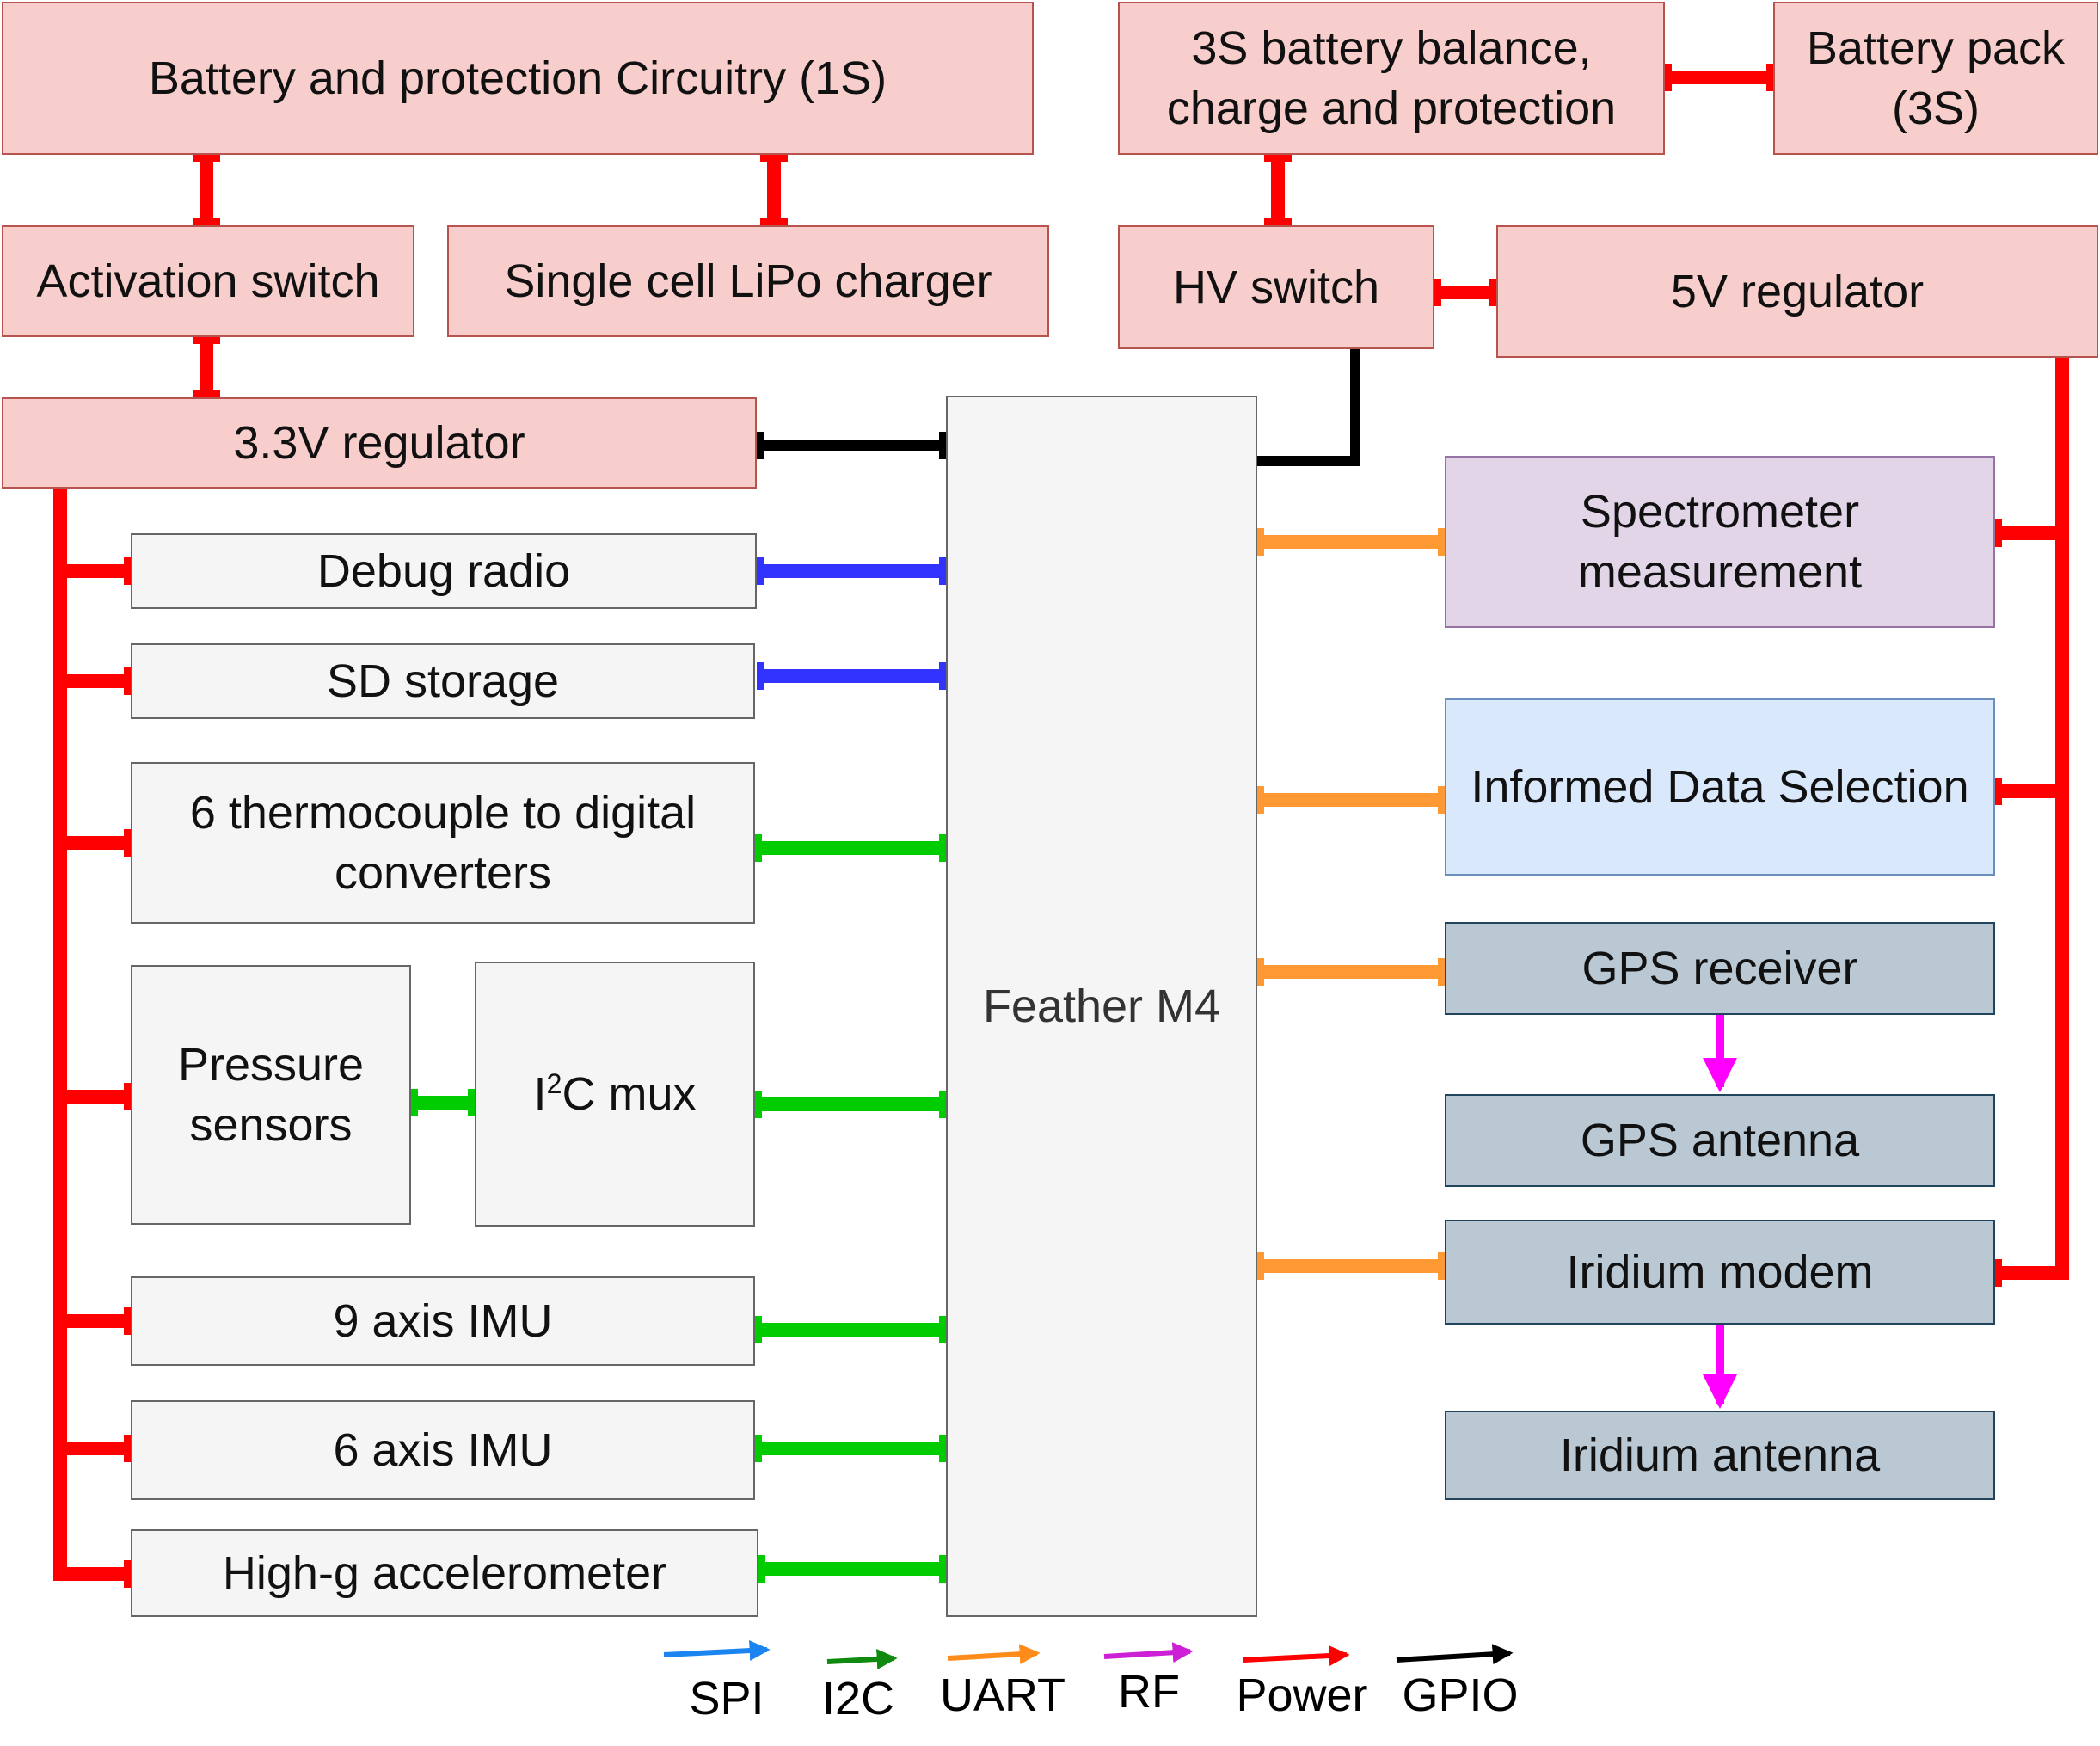  I want to click on gps-antenna-block: GPS antenna, so click(1720, 1140).